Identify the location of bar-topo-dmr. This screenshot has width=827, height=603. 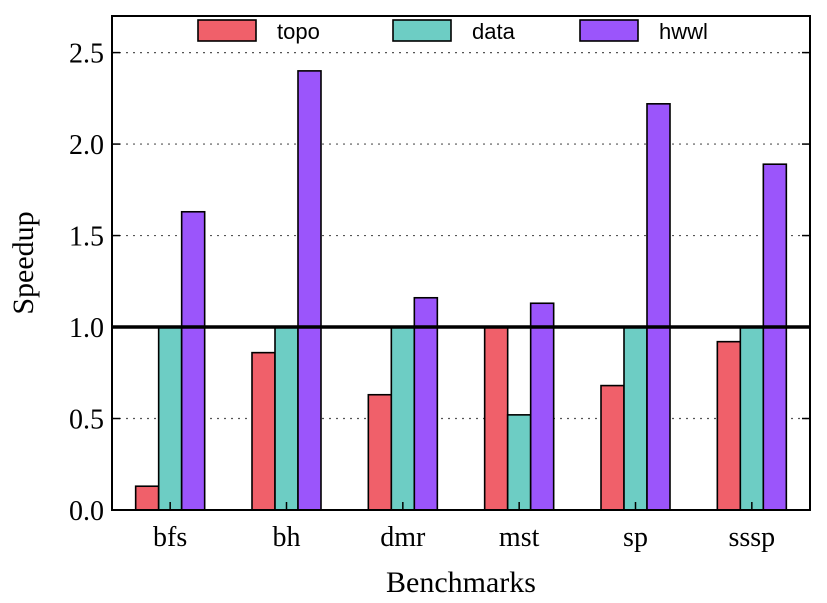
(380, 452).